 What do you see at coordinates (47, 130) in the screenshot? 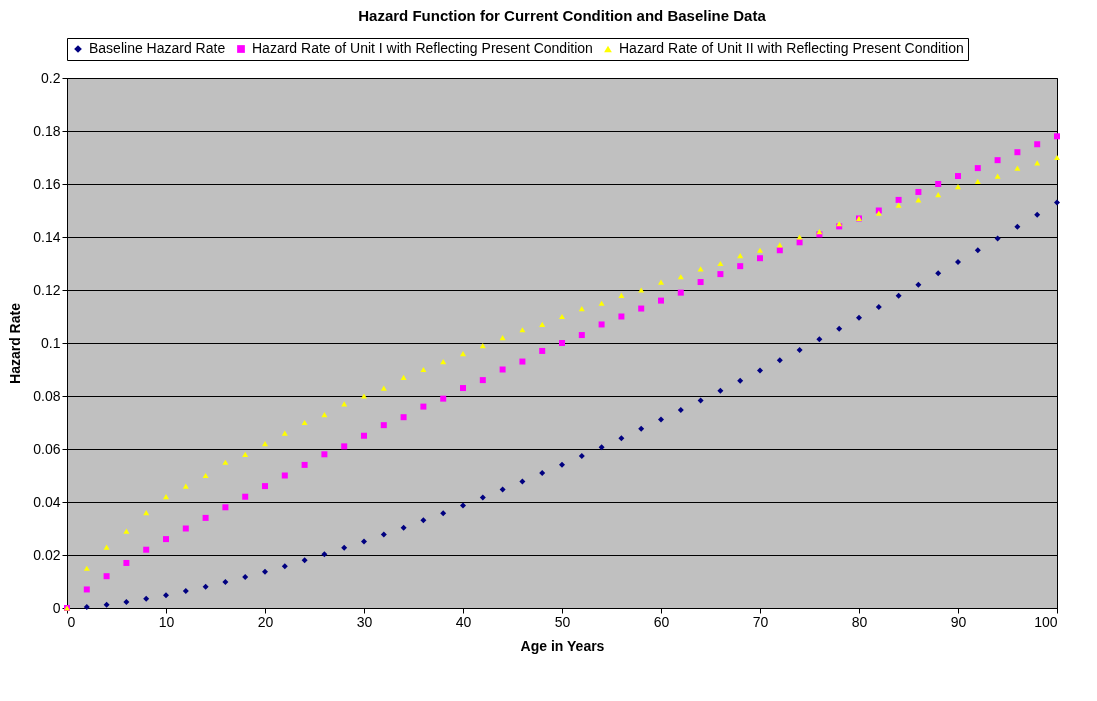
I see `y-tick-label: 0.18` at bounding box center [47, 130].